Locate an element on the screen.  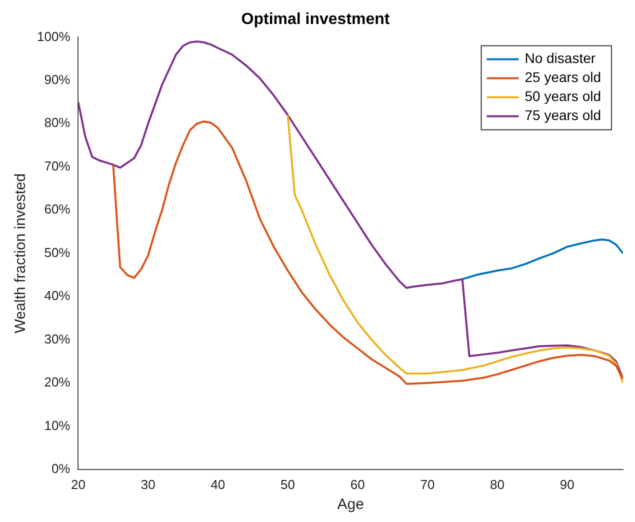
y-tick-label: 70% is located at coordinates (57, 166).